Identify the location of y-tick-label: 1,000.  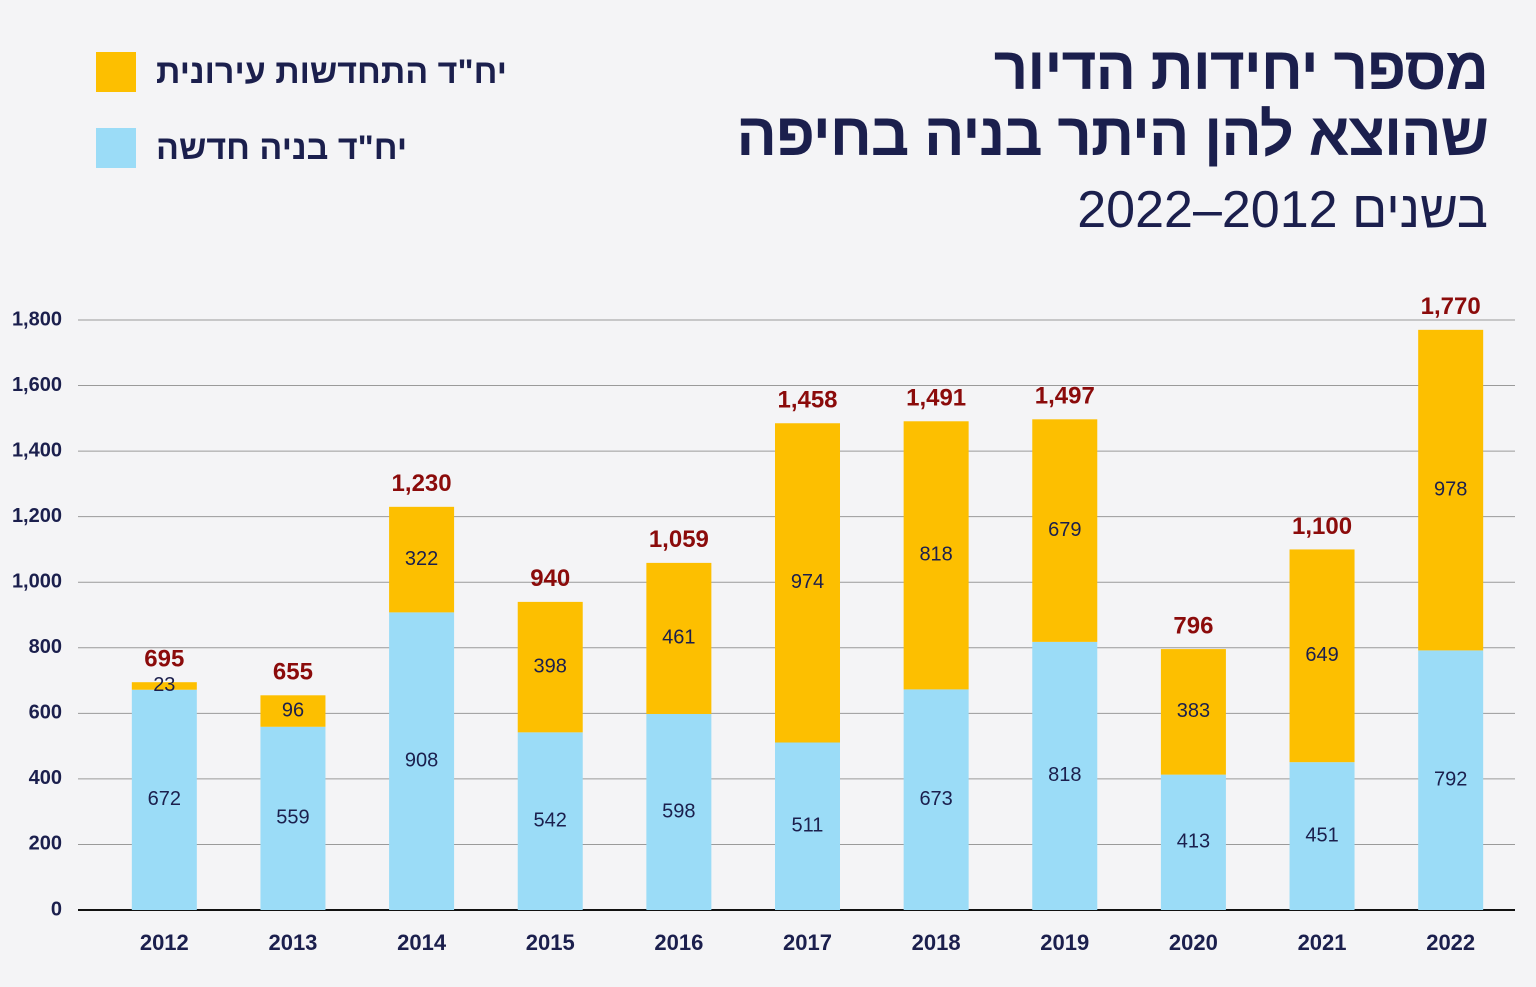
(37, 582).